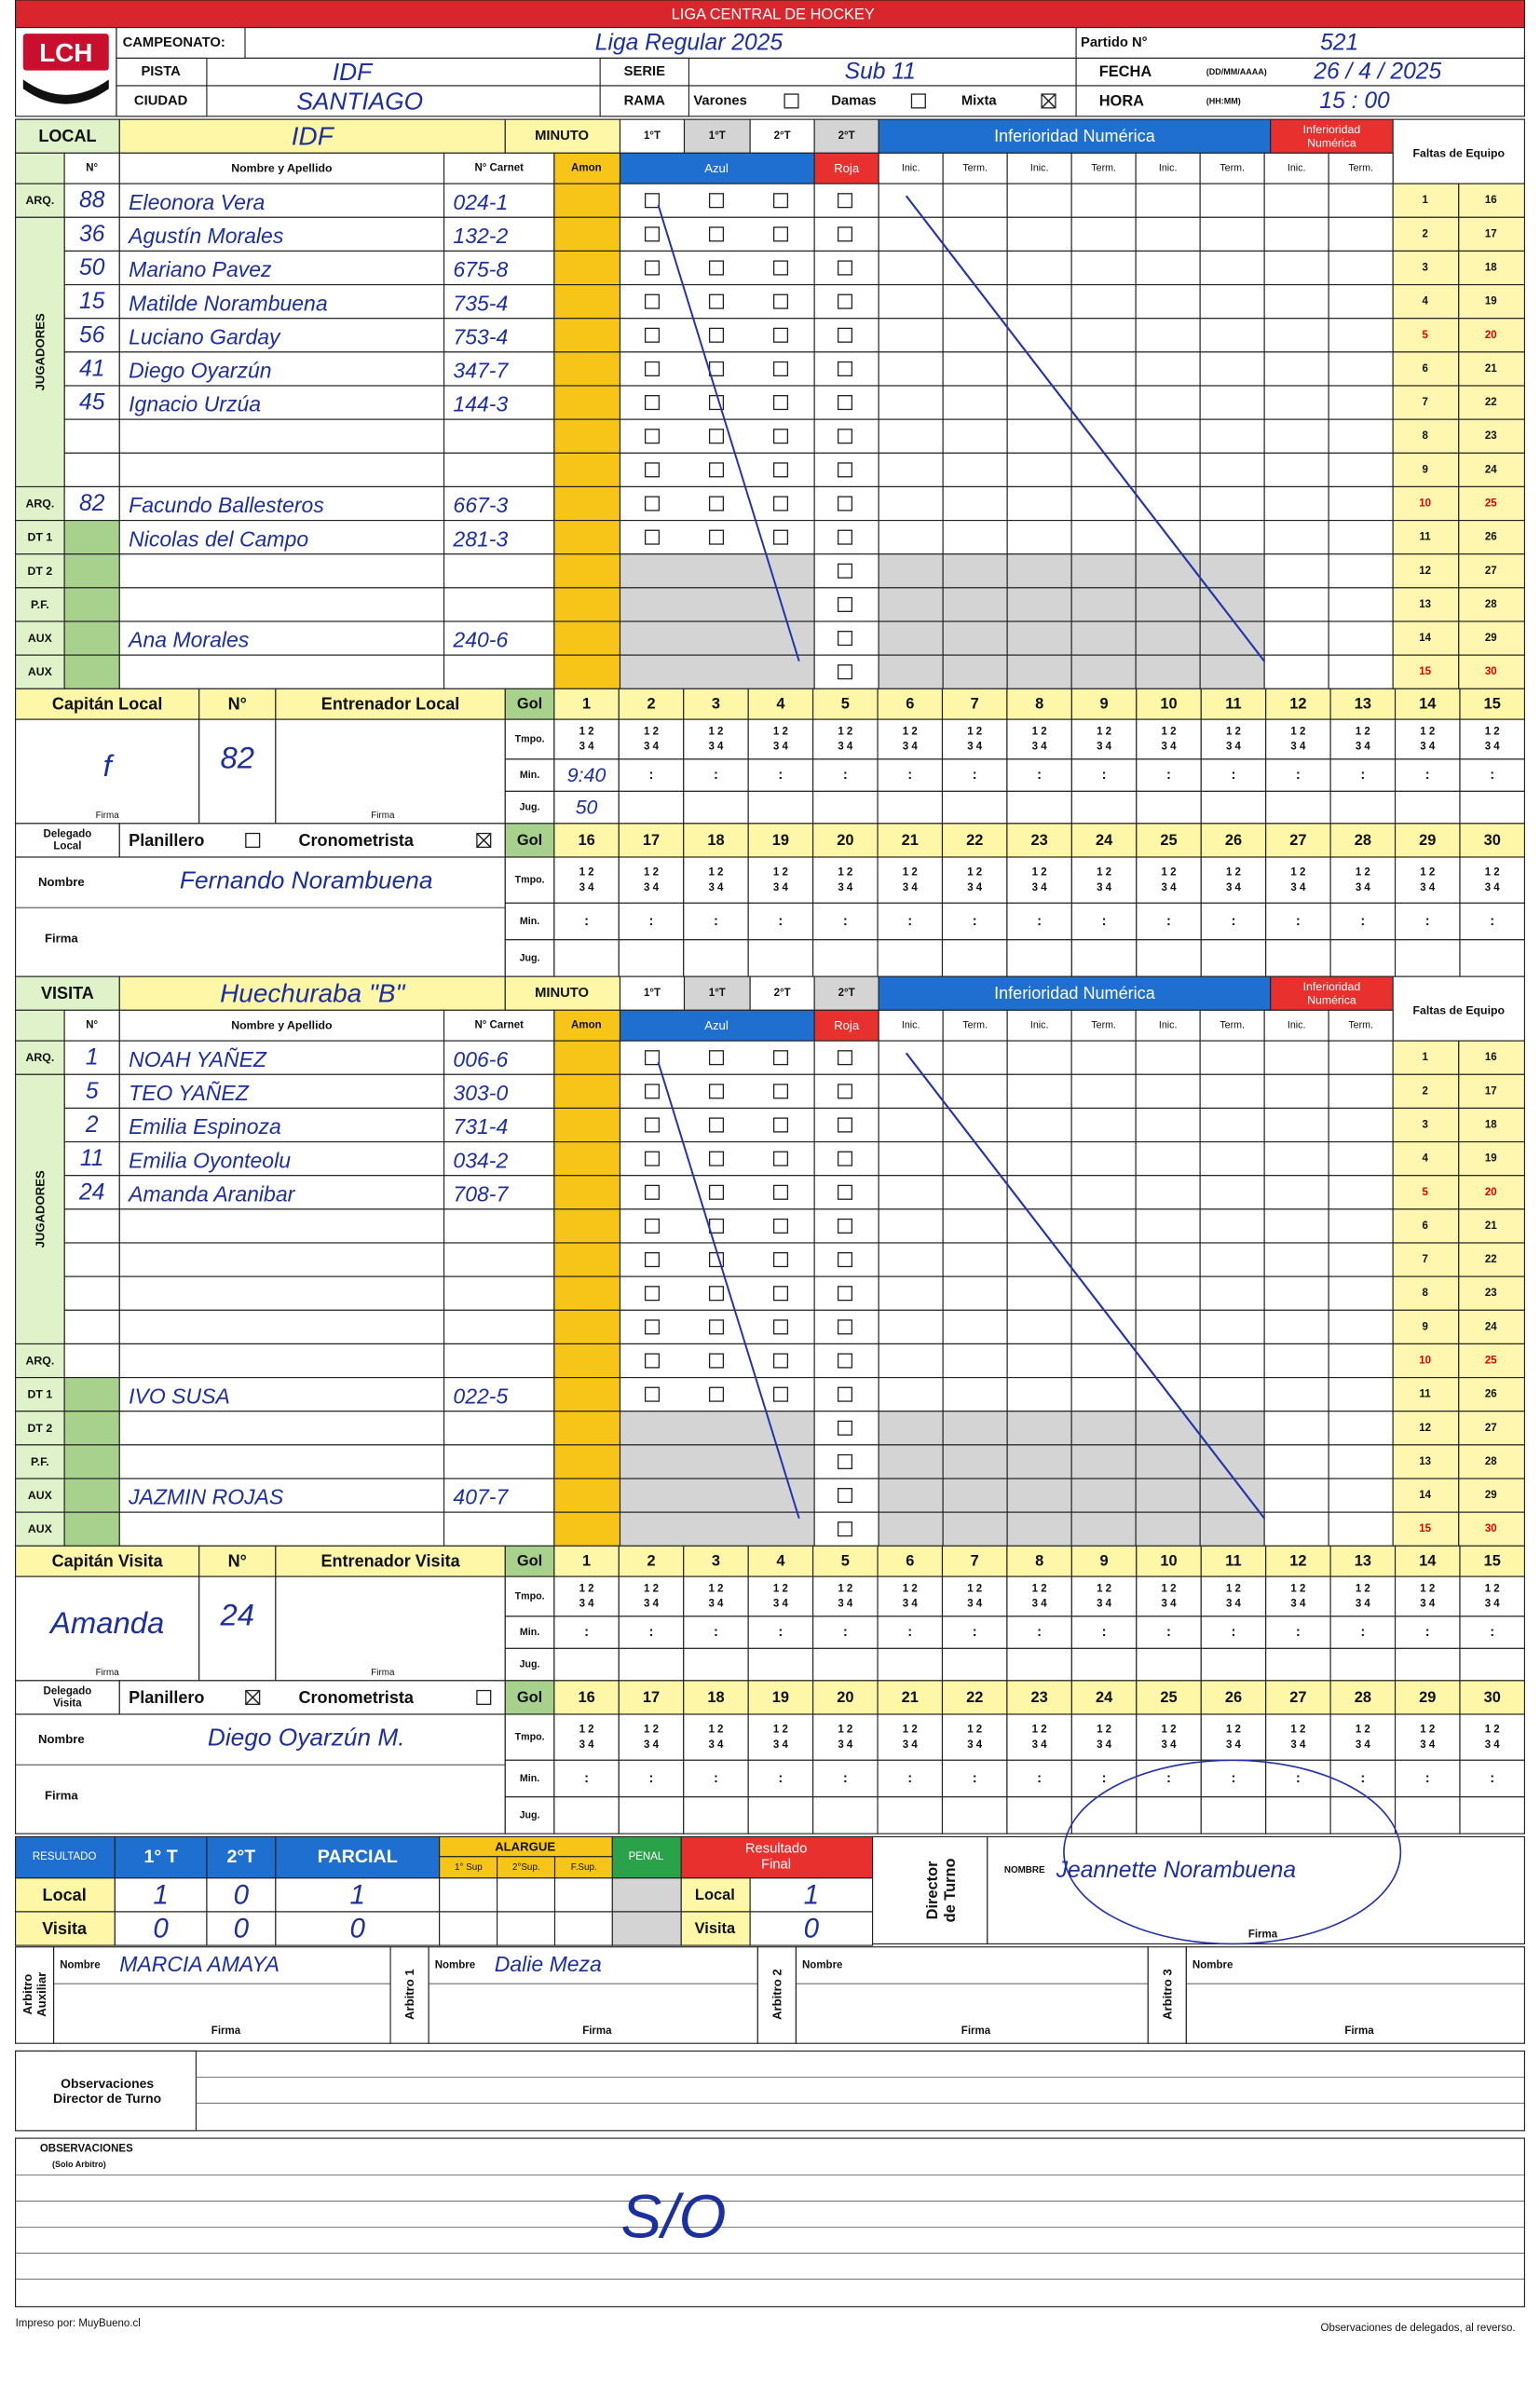 The width and height of the screenshot is (1540, 2400). Describe the element at coordinates (910, 1697) in the screenshot. I see `label: 21` at that location.